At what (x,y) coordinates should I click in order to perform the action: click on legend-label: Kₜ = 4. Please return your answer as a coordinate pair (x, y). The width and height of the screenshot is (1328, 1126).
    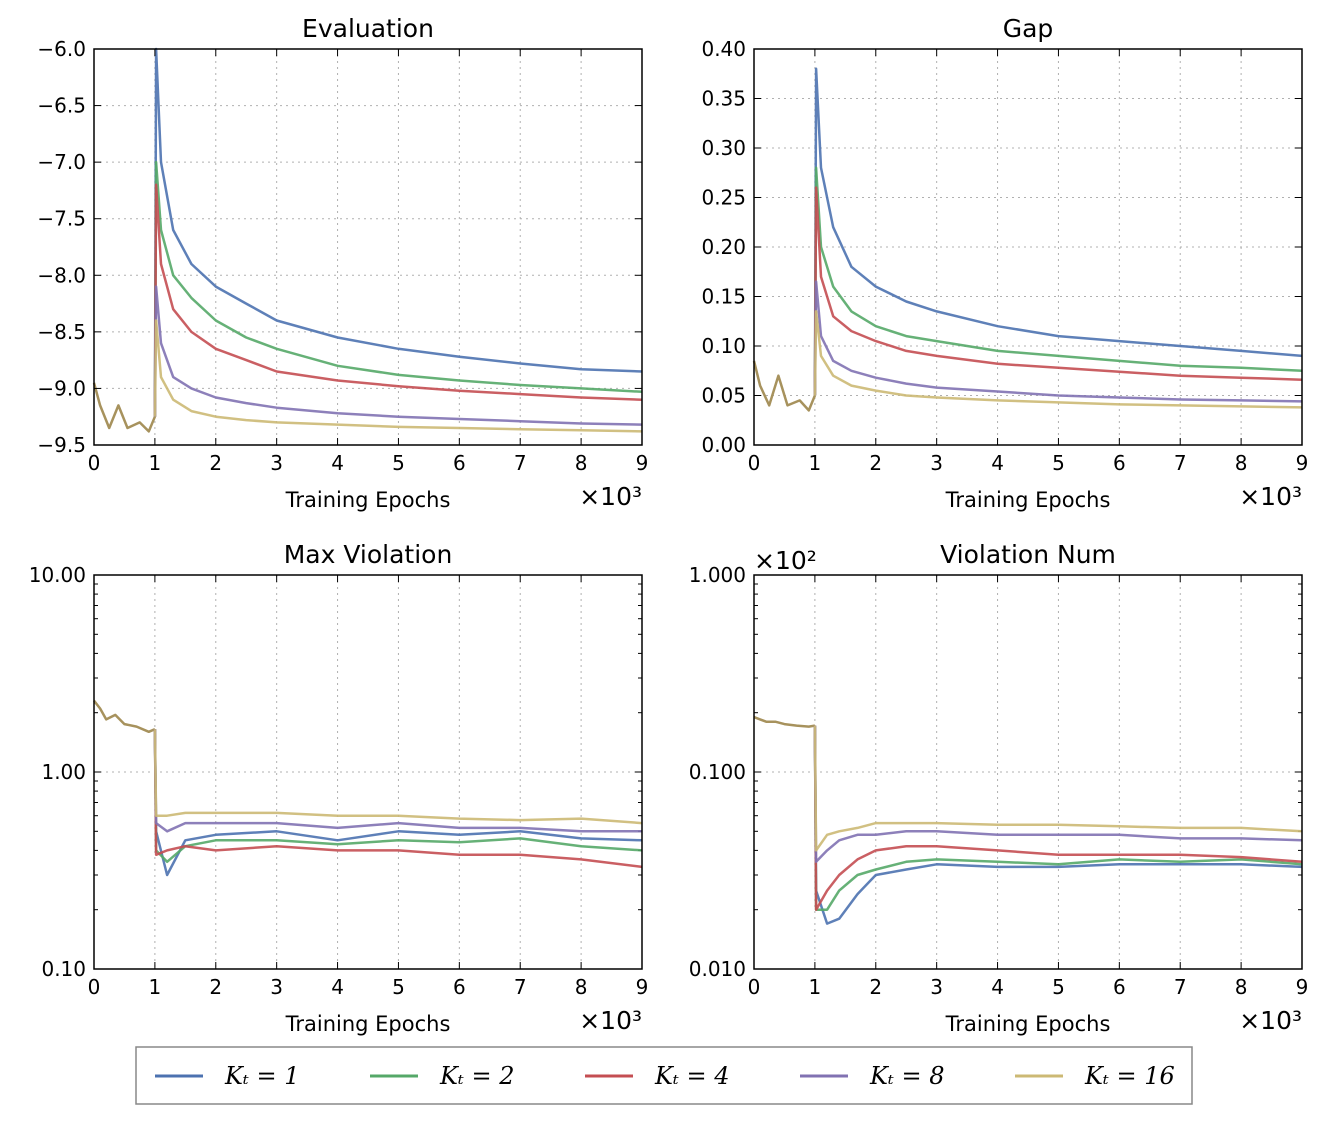
    Looking at the image, I should click on (691, 1076).